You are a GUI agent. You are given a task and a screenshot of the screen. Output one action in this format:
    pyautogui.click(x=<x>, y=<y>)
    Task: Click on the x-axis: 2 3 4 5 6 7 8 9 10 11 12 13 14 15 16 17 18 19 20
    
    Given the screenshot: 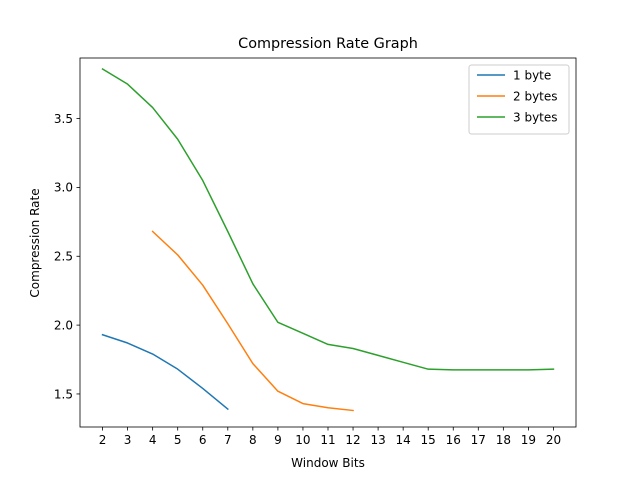 What is the action you would take?
    pyautogui.click(x=330, y=437)
    